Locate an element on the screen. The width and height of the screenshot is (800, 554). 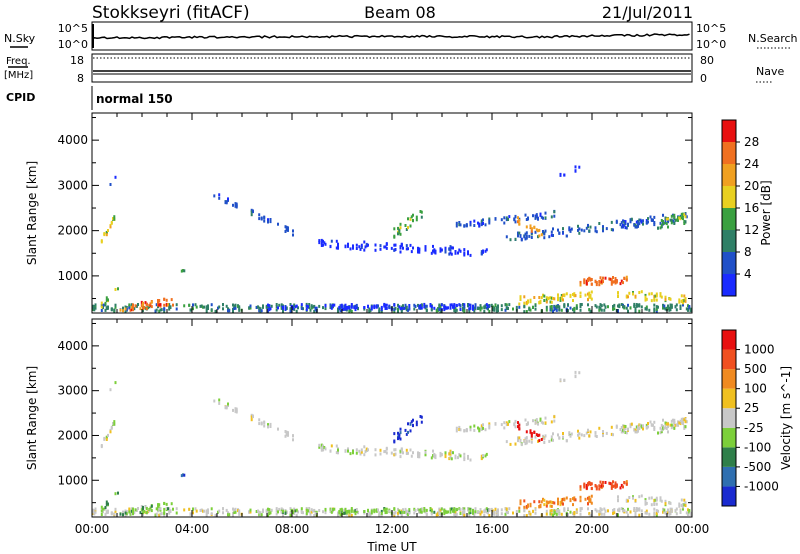
x-tick-label: 04:00 is located at coordinates (192, 529).